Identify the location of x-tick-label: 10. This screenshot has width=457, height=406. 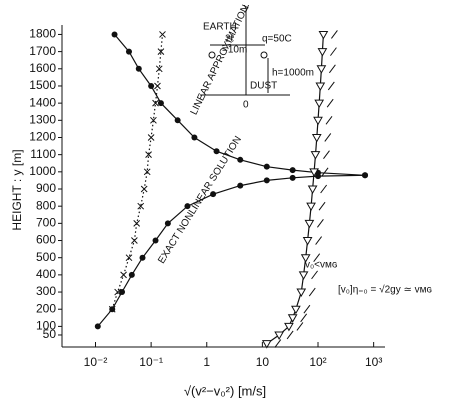
(263, 362).